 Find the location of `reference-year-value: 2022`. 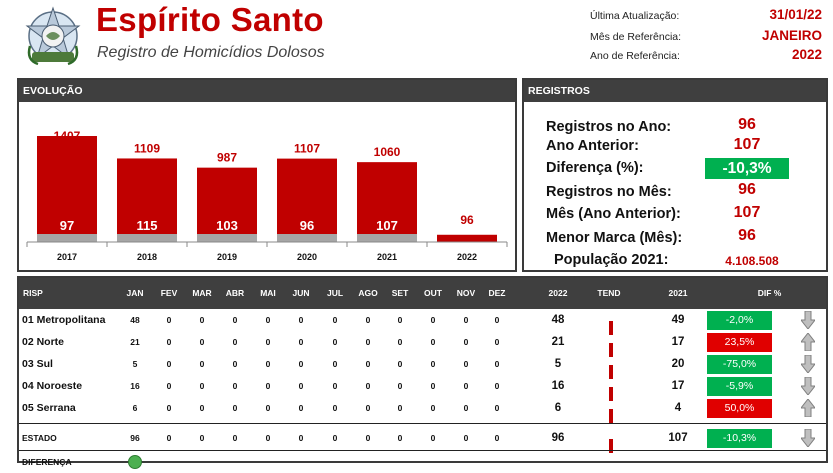

reference-year-value: 2022 is located at coordinates (806, 54).